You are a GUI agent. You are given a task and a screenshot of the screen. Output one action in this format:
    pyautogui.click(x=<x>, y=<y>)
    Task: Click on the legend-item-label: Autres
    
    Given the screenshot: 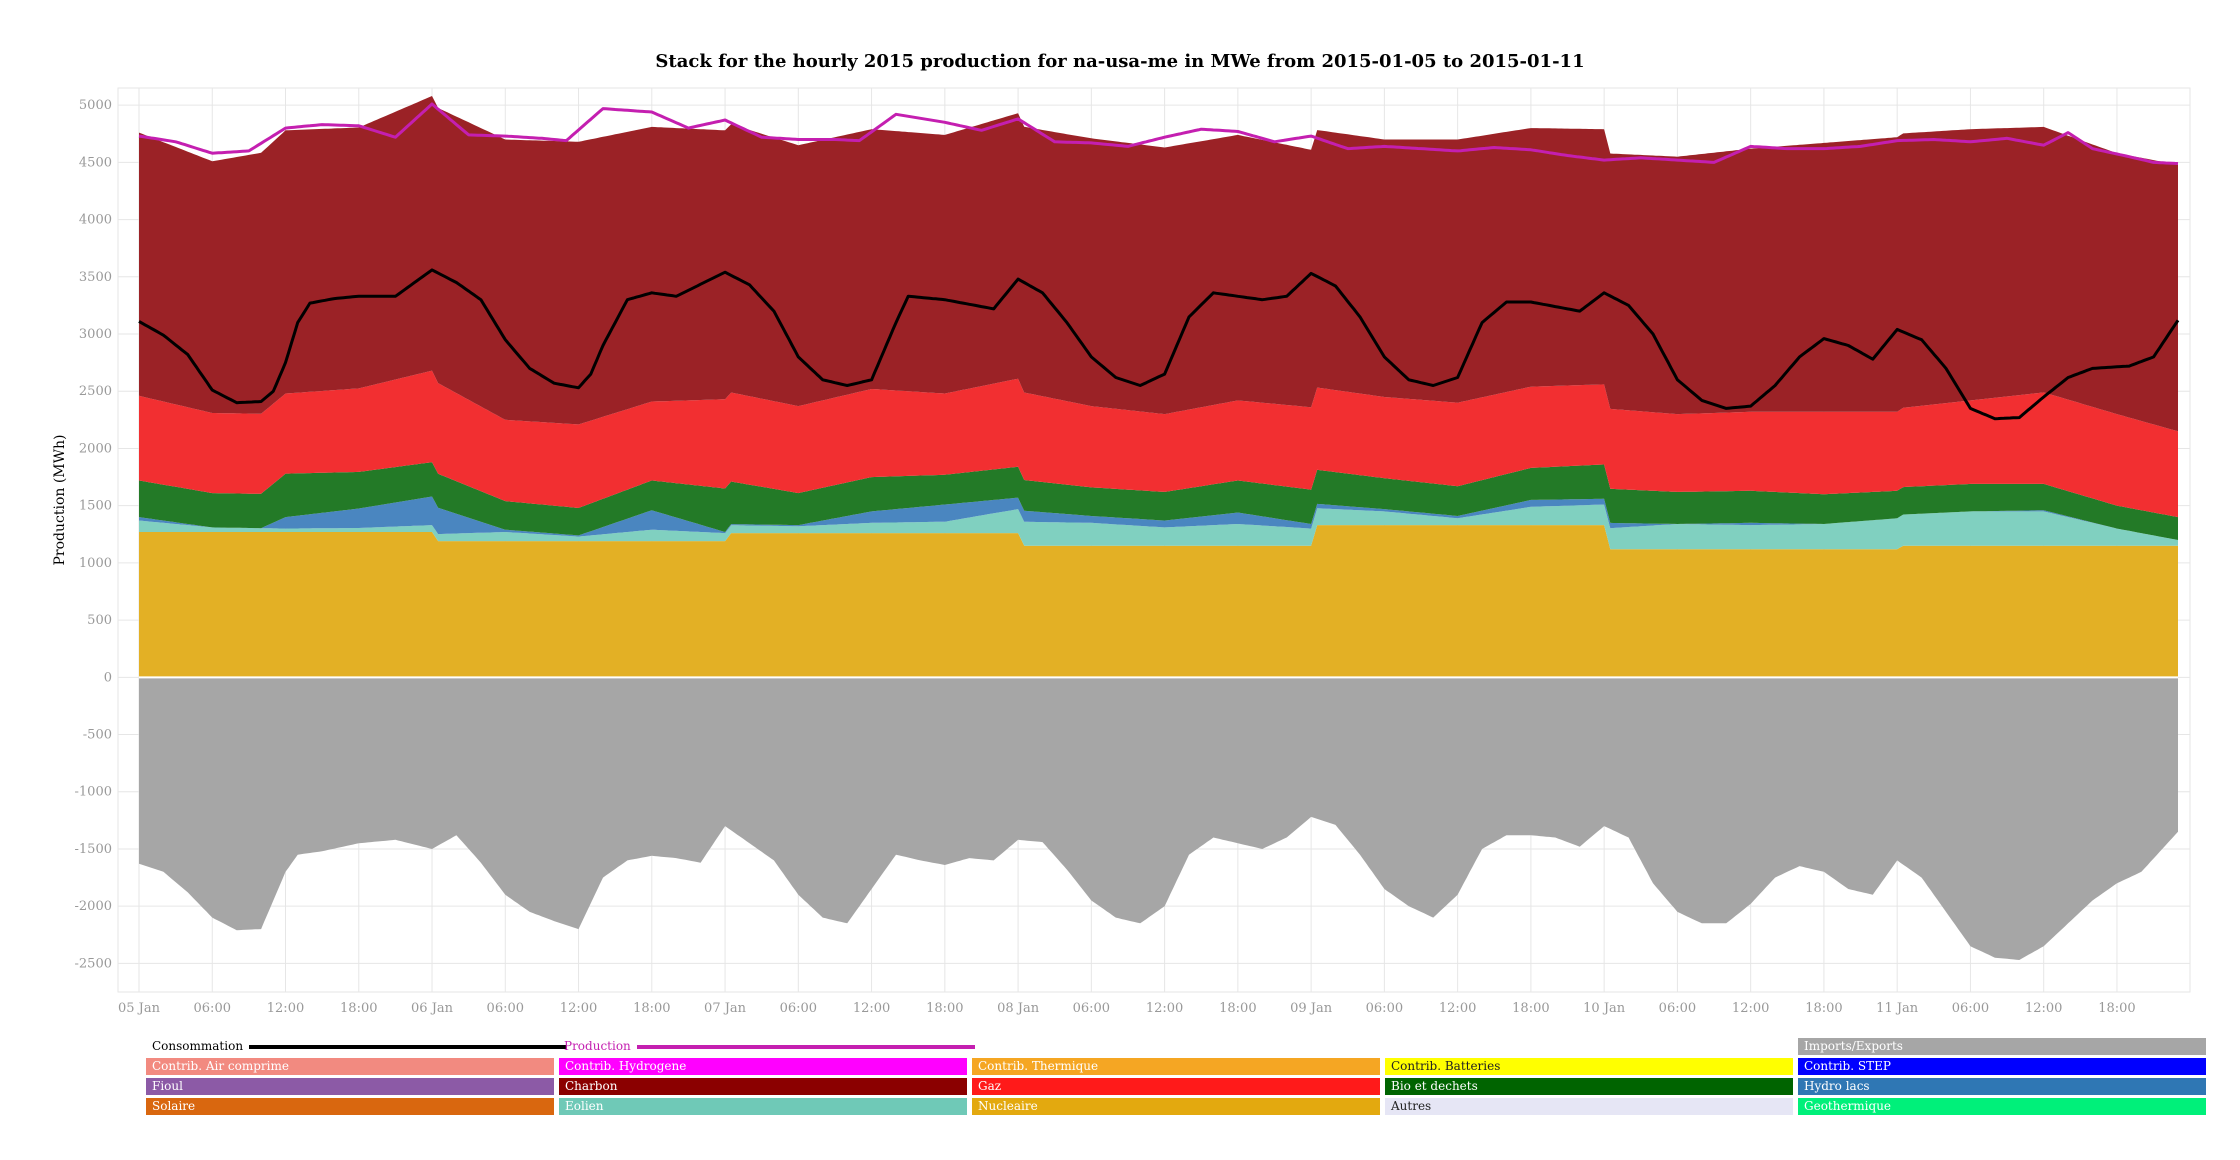 What is the action you would take?
    pyautogui.click(x=1411, y=1106)
    